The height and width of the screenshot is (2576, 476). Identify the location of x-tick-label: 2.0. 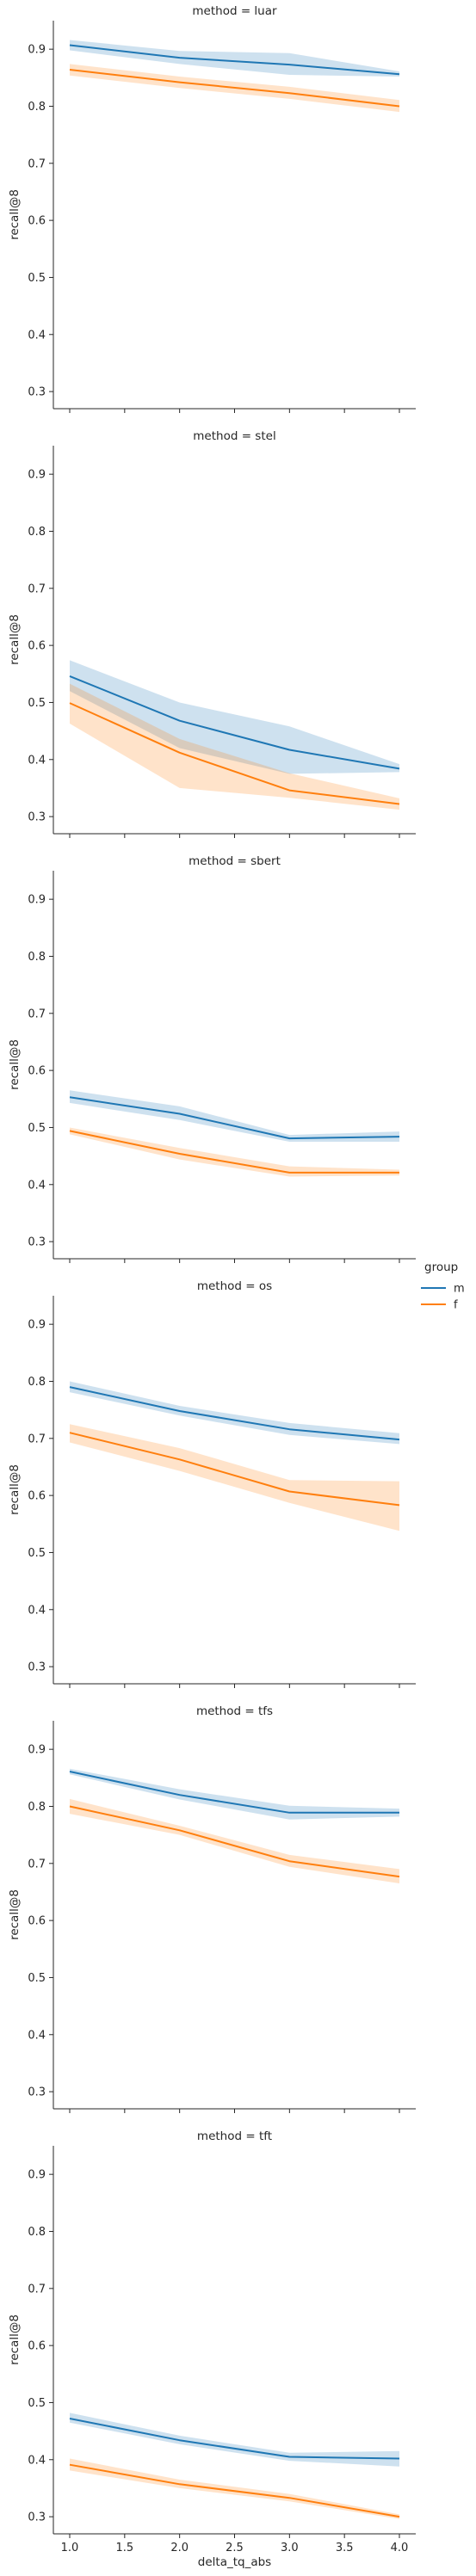
(180, 2548).